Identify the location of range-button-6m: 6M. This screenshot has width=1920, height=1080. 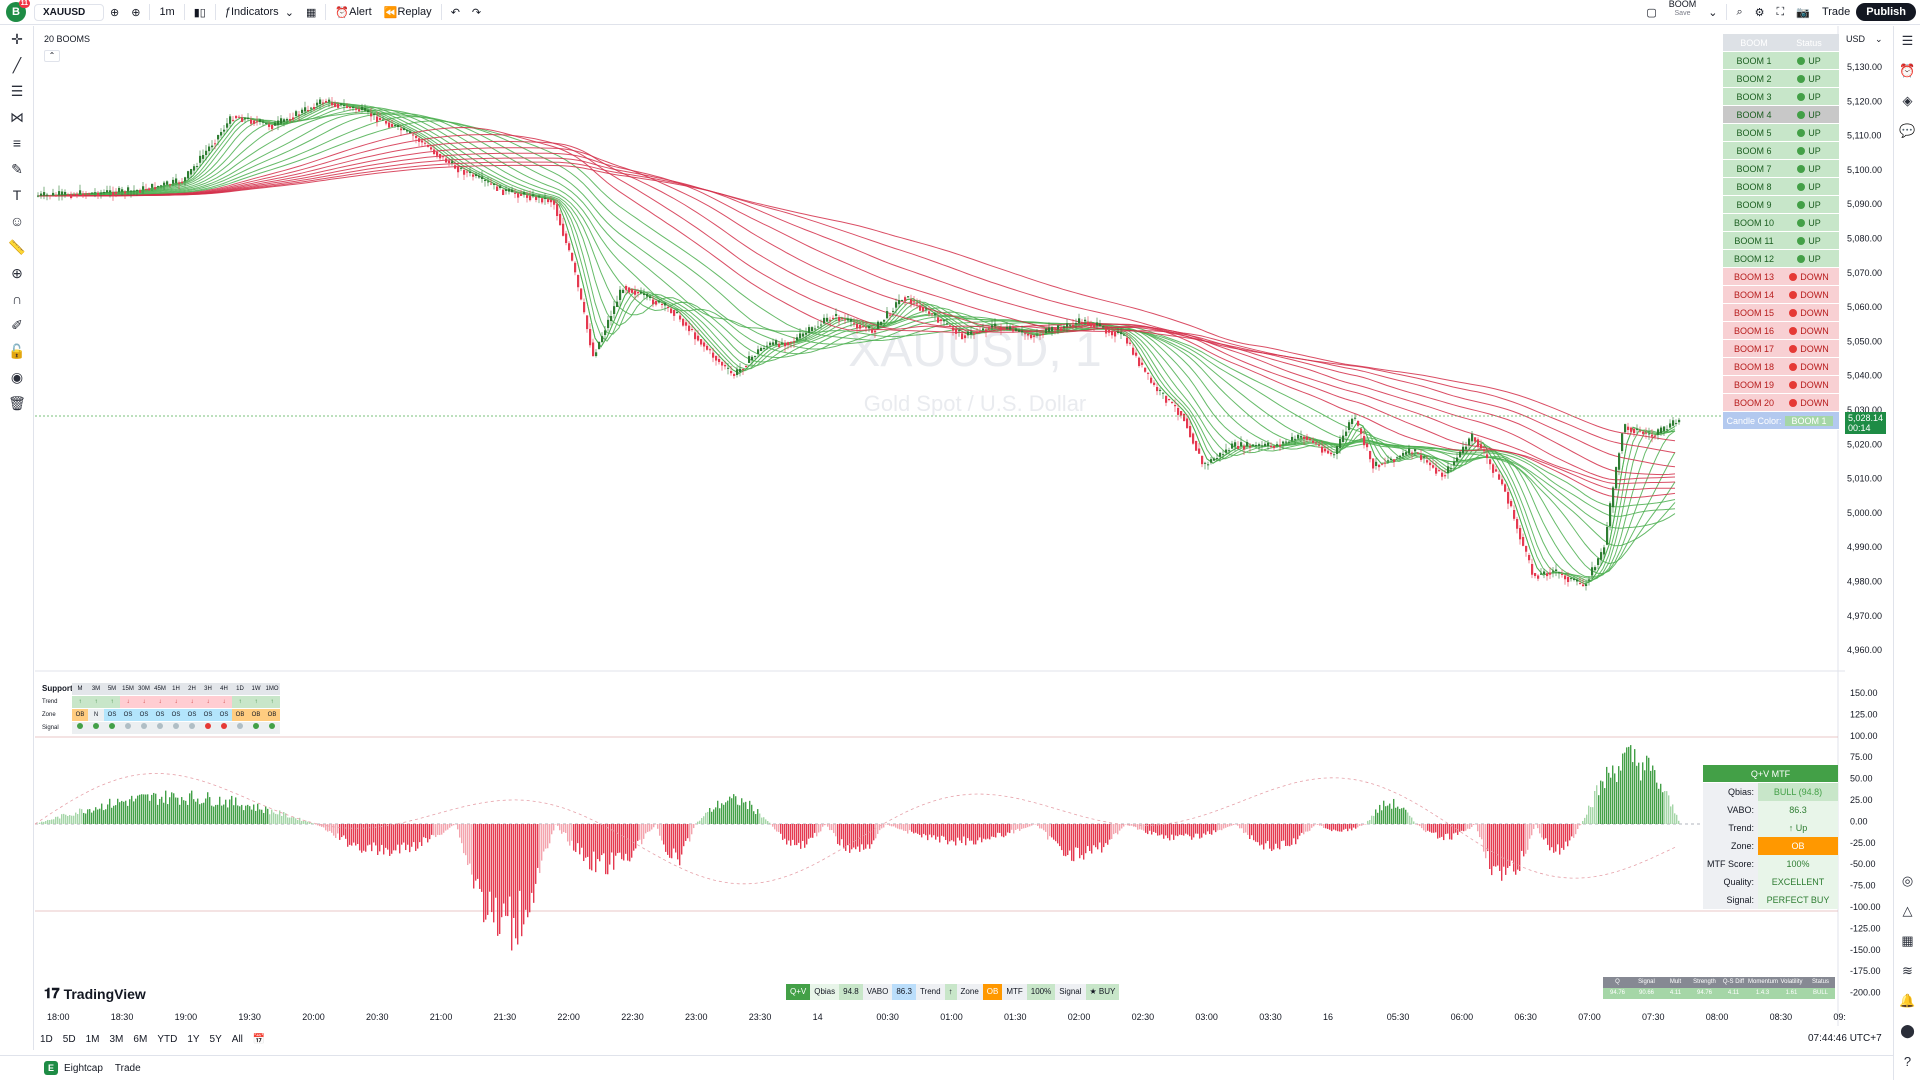
(140, 1039).